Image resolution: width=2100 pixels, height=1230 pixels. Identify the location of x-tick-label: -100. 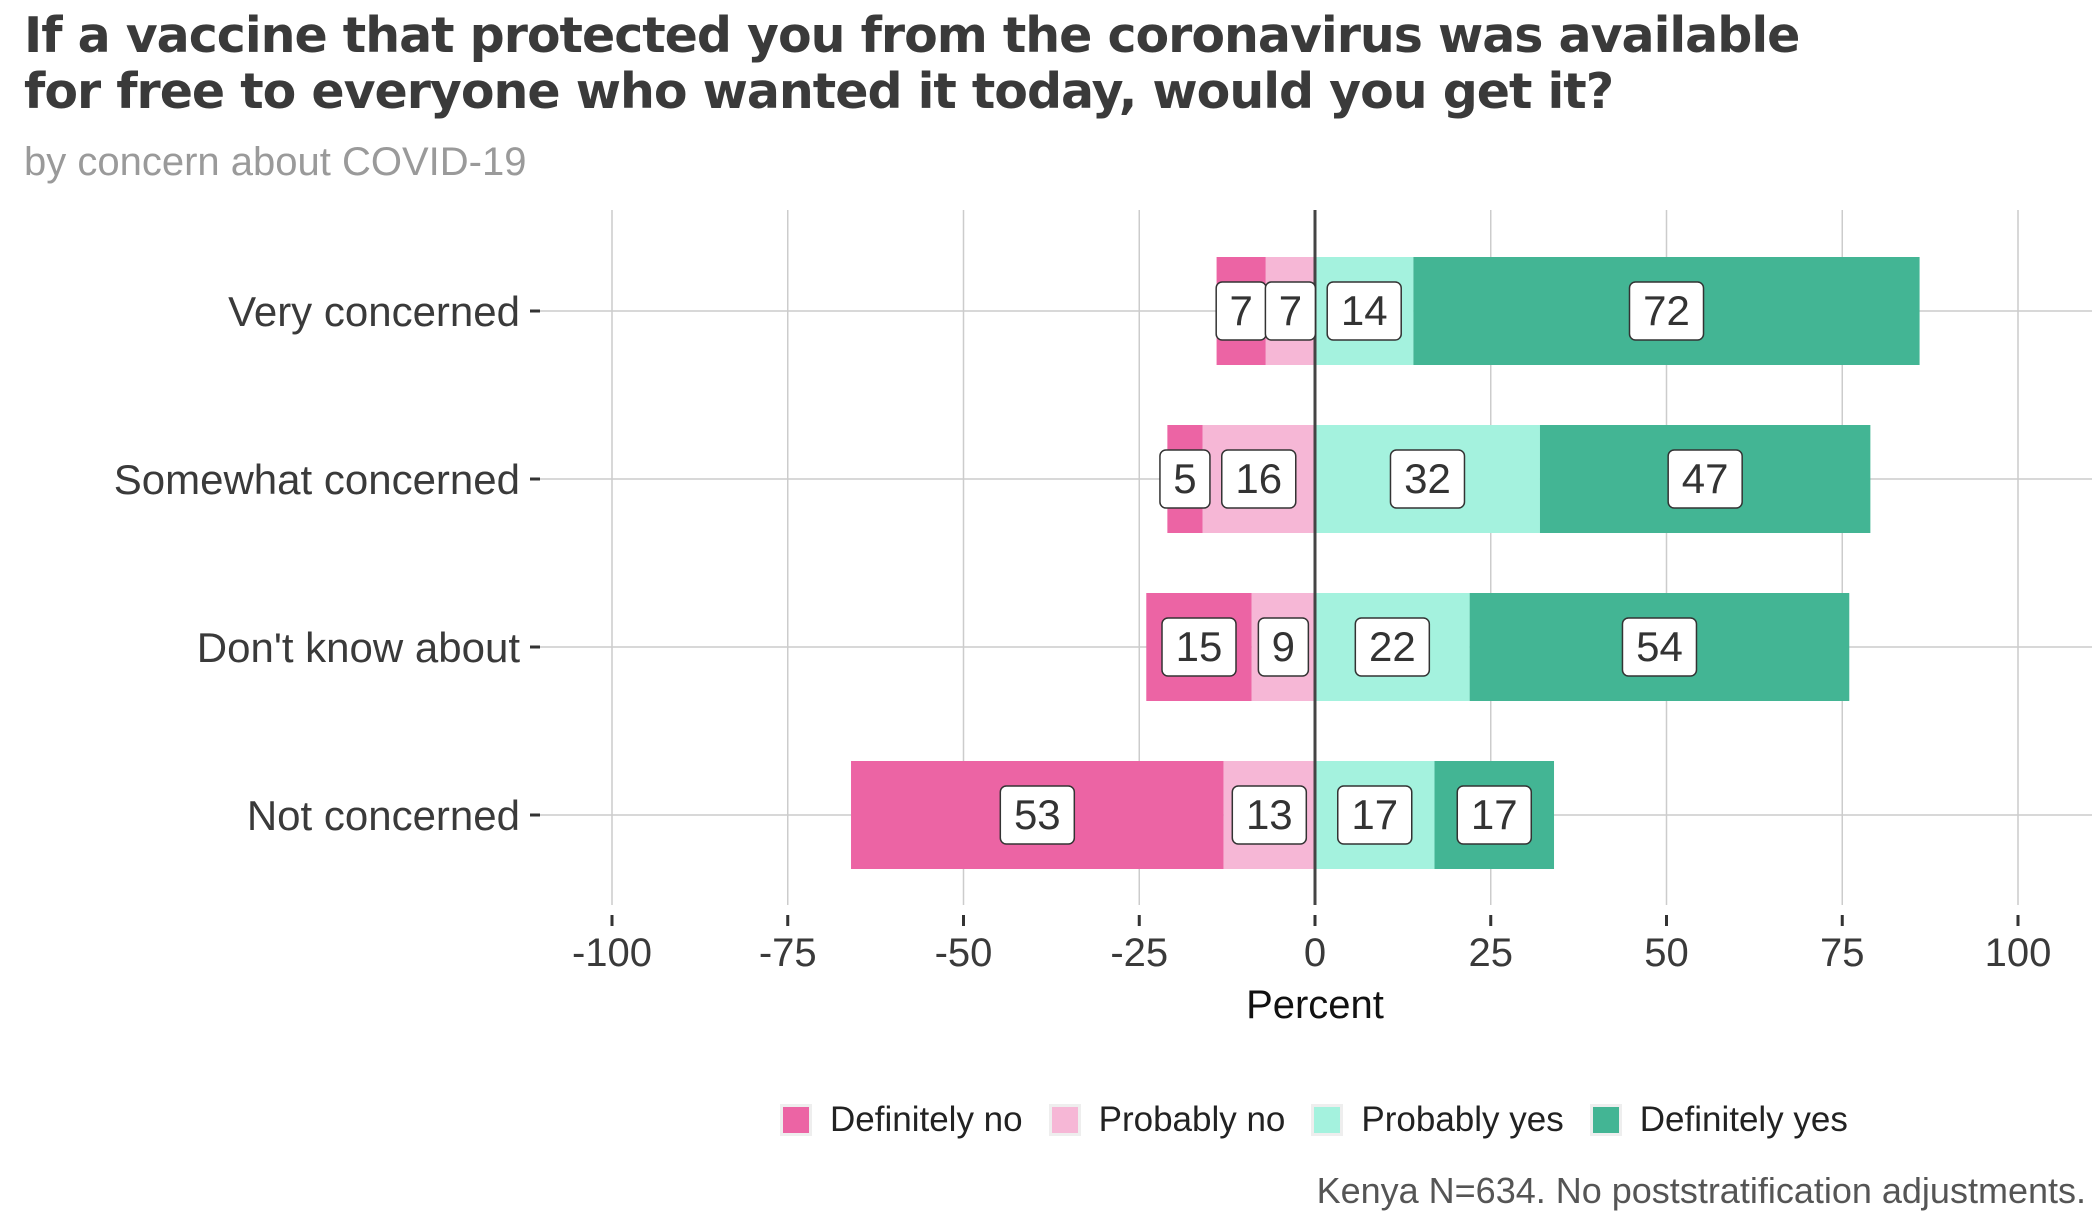
(612, 953).